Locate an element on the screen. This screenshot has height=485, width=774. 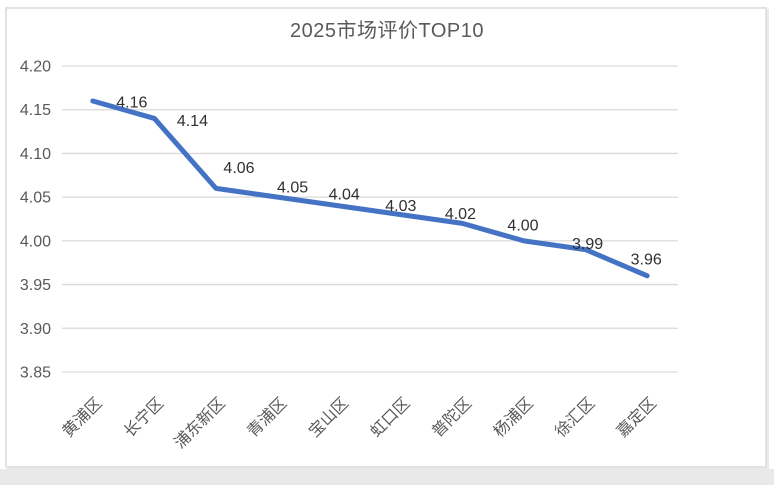
page-background-strip is located at coordinates (387, 477).